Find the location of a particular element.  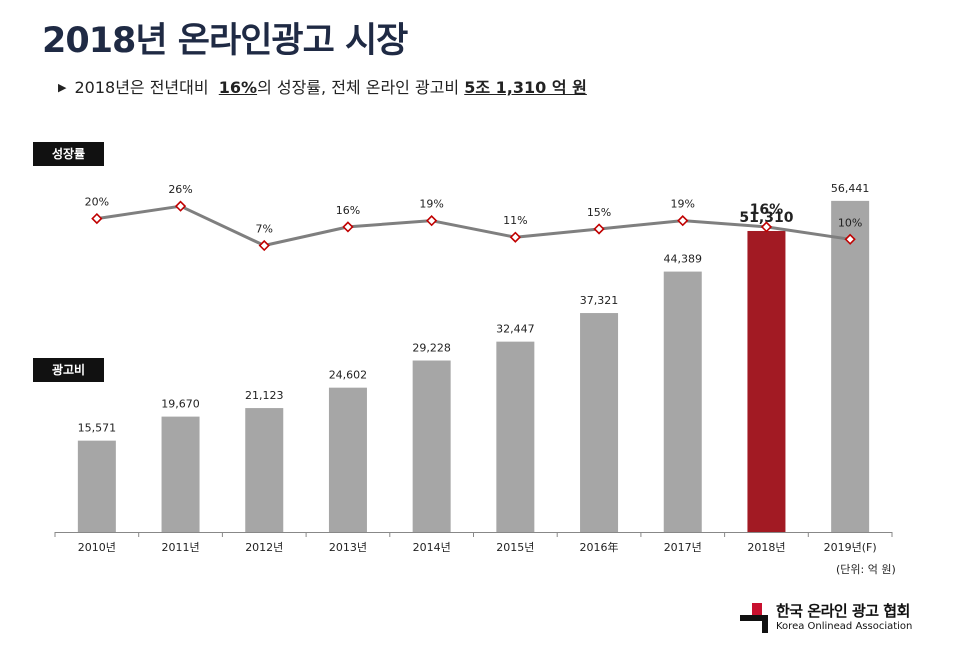

x-tick-label-4: 2014년 is located at coordinates (432, 547).